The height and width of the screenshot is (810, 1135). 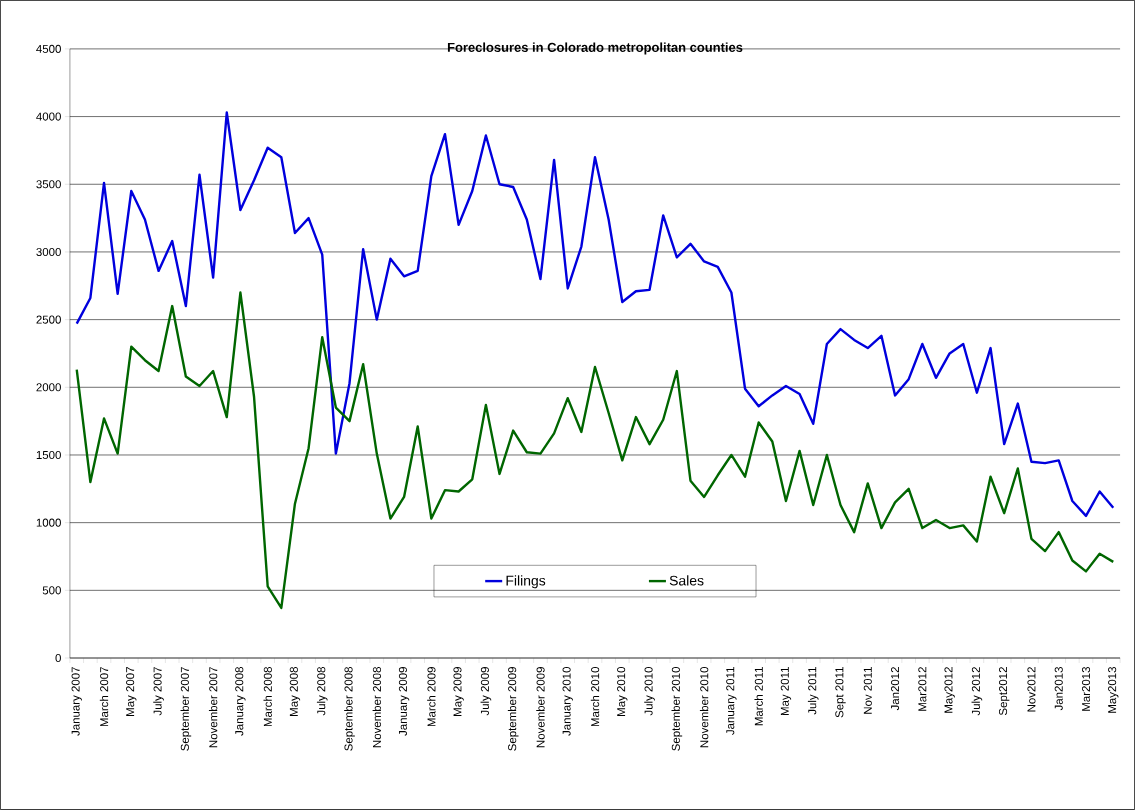 What do you see at coordinates (677, 709) in the screenshot?
I see `x-tick-label: September 2010` at bounding box center [677, 709].